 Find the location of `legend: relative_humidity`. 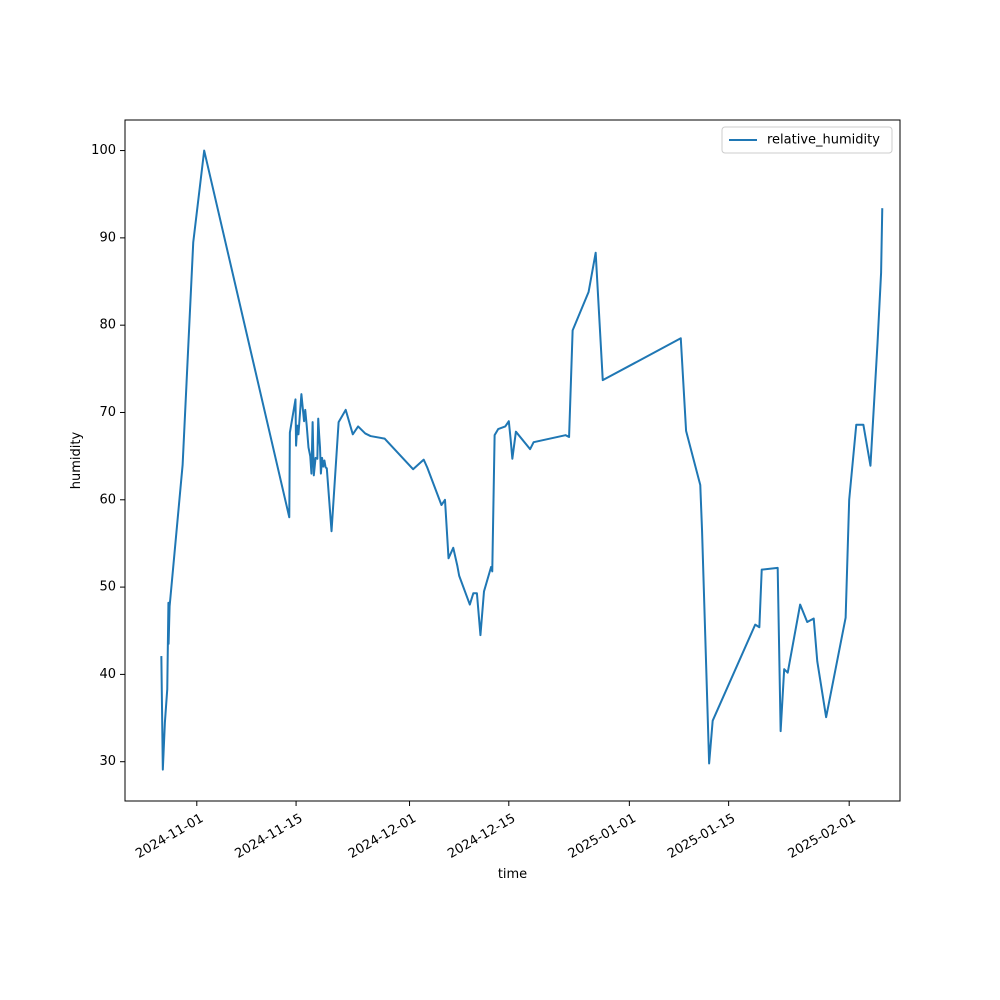

legend: relative_humidity is located at coordinates (807, 140).